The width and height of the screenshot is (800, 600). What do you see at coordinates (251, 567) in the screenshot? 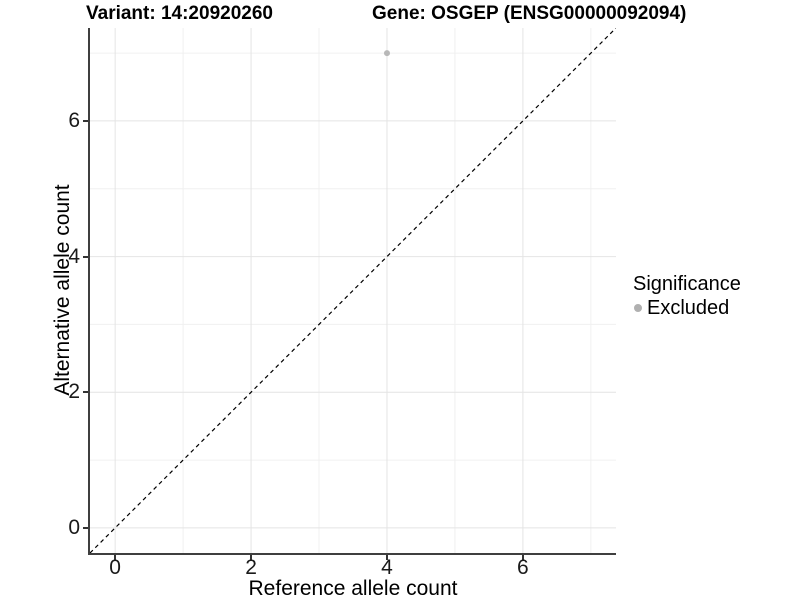
I see `x-tick-label: 2` at bounding box center [251, 567].